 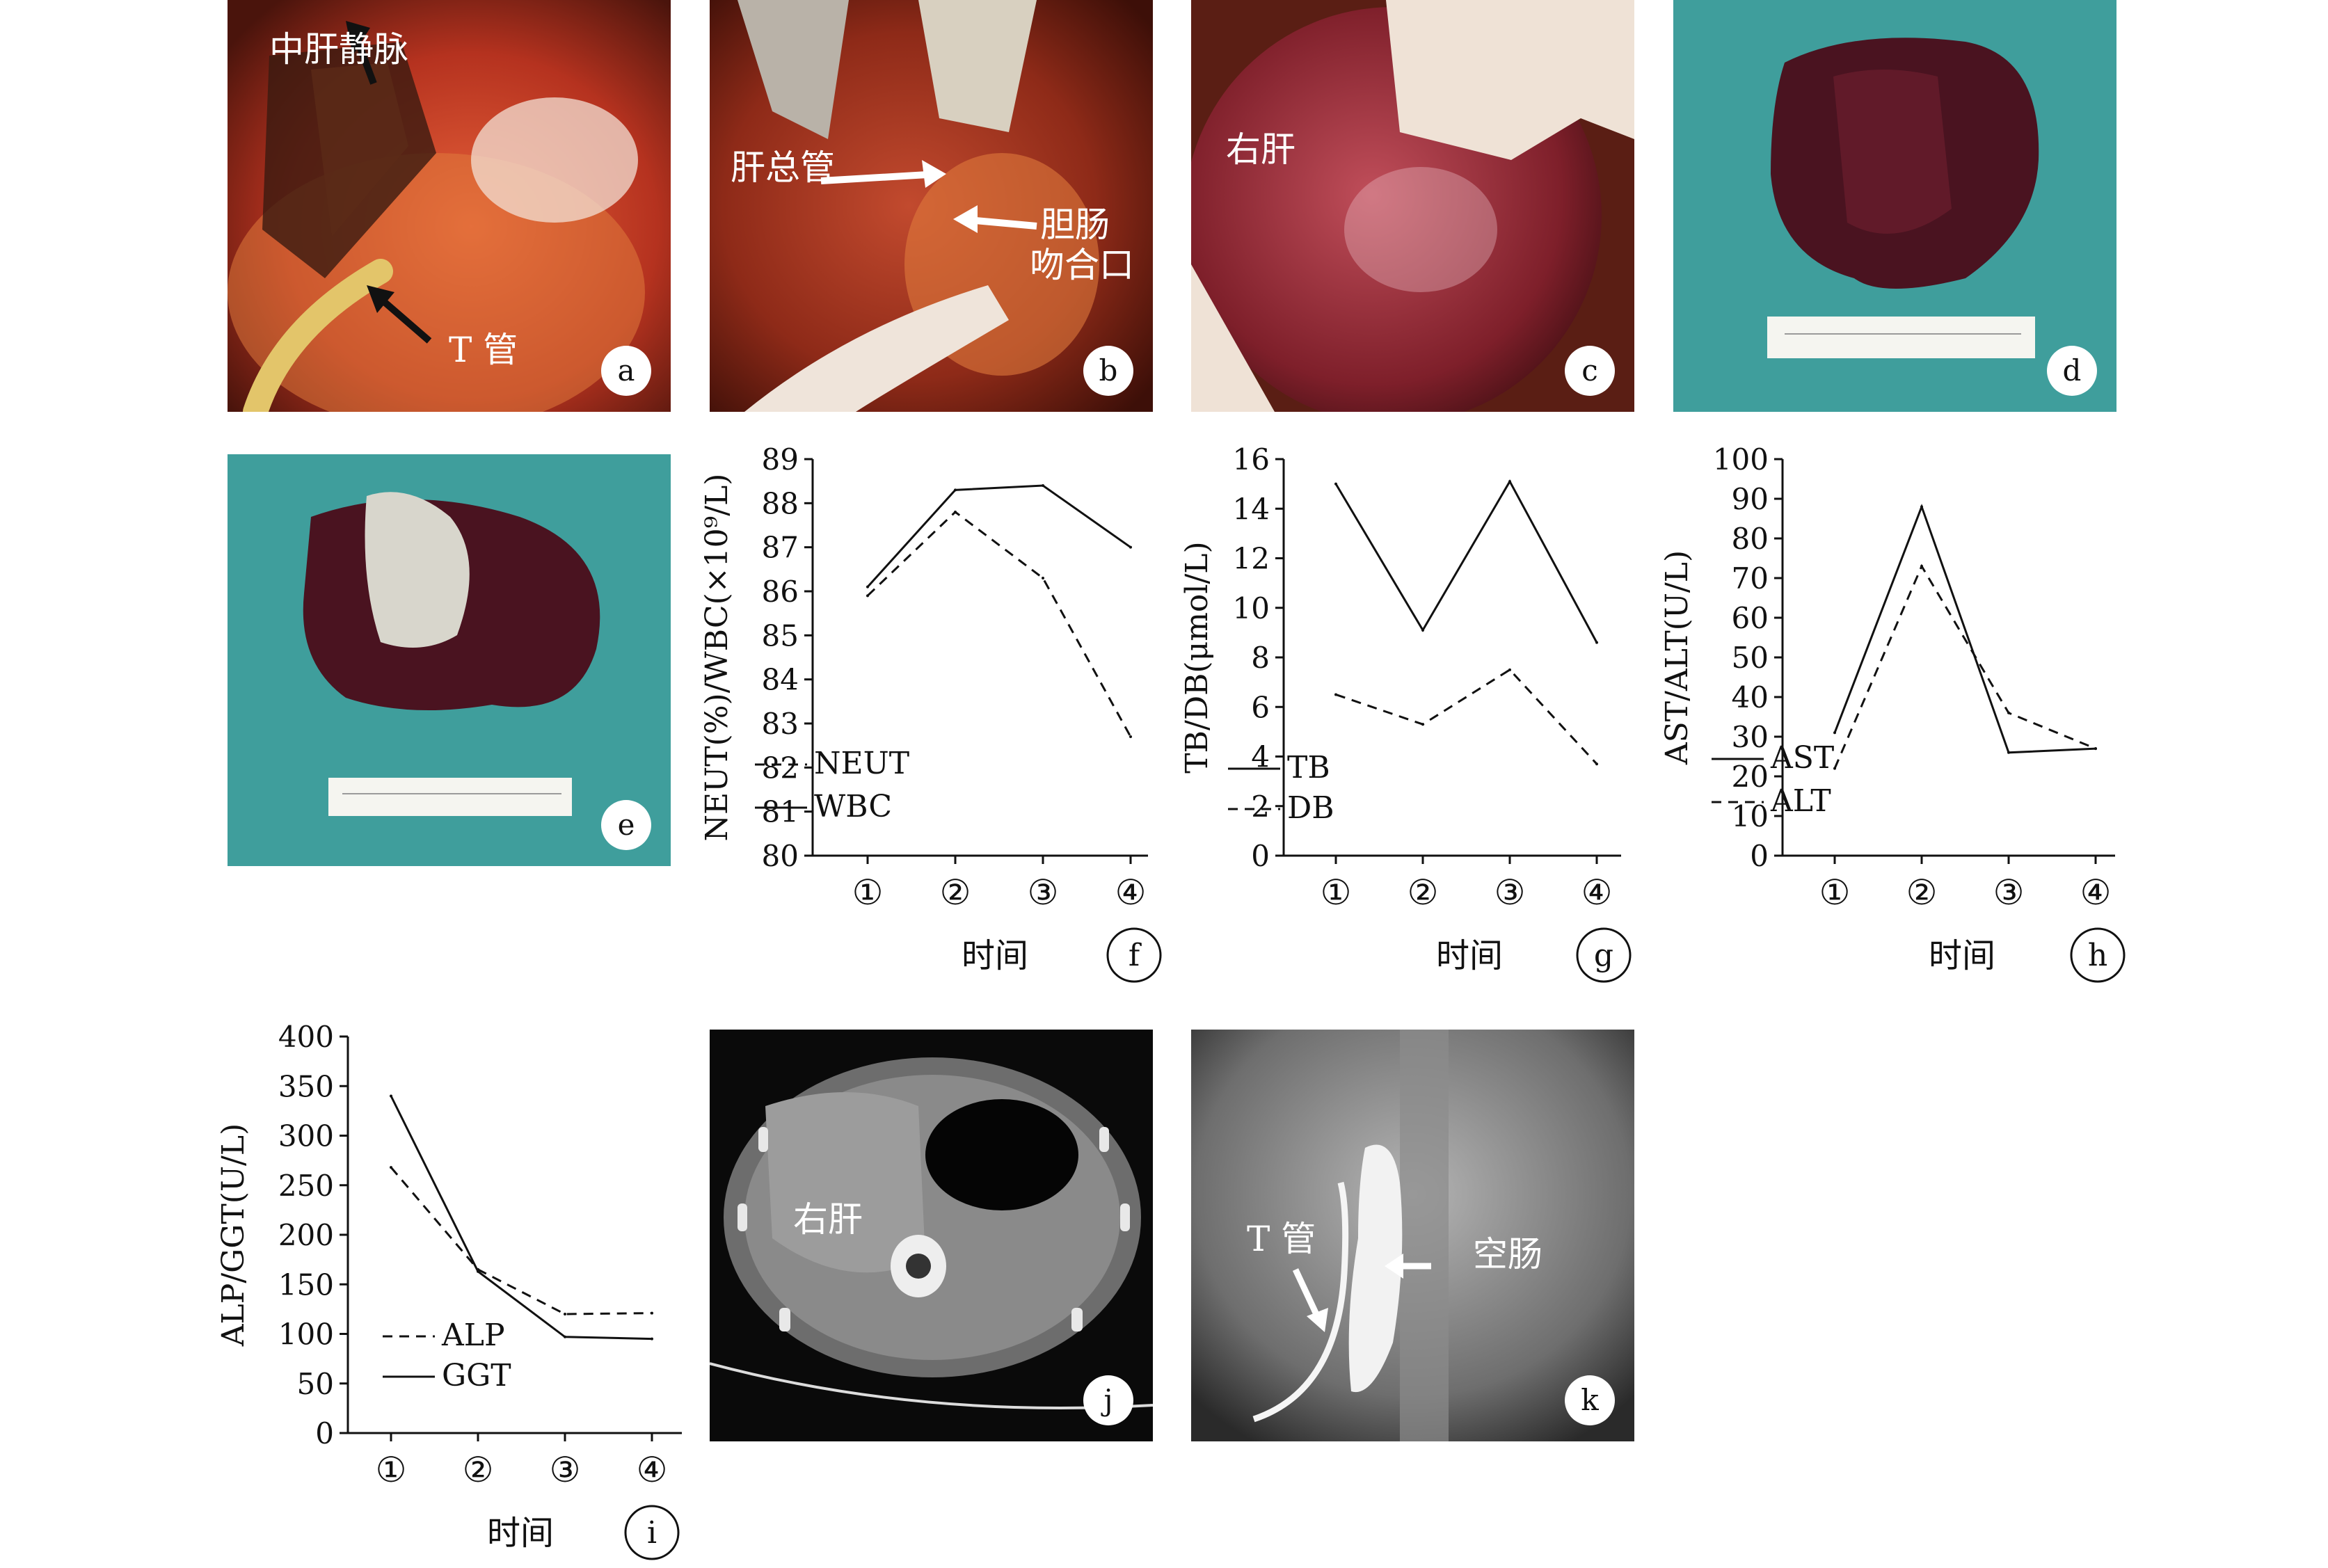 What do you see at coordinates (1412, 206) in the screenshot?
I see `photo-panel-c` at bounding box center [1412, 206].